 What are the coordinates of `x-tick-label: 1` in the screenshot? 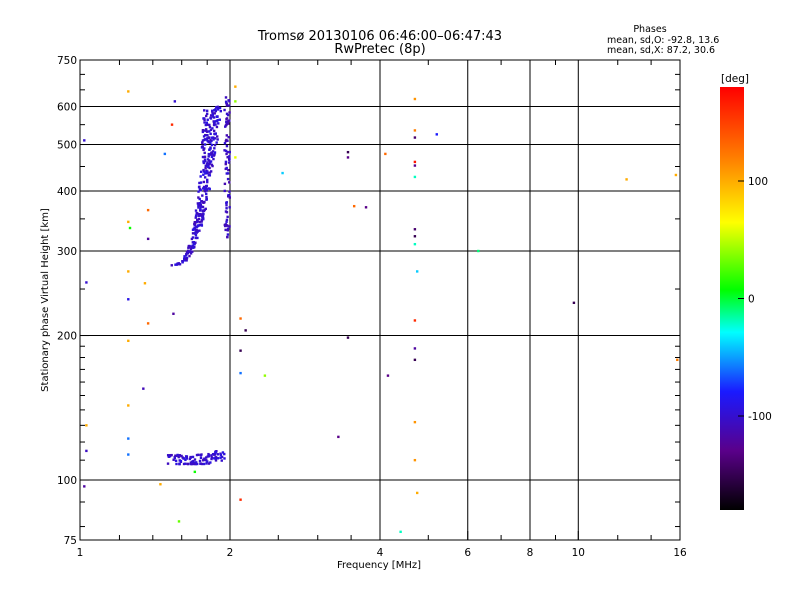 It's located at (80, 553).